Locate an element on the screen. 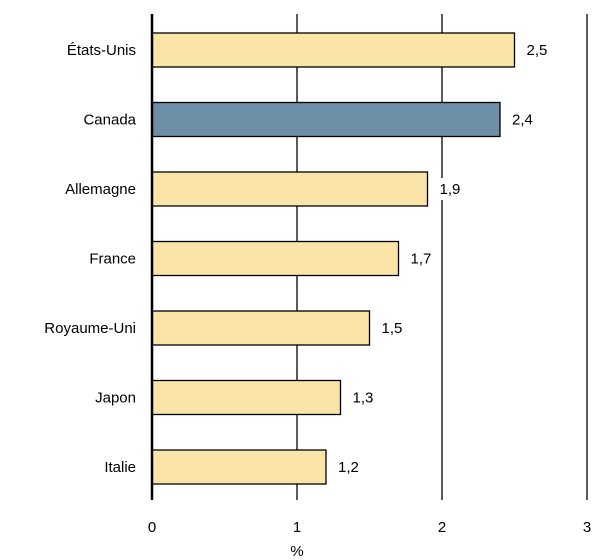 This screenshot has height=560, width=594. x-axis-label: % is located at coordinates (296, 551).